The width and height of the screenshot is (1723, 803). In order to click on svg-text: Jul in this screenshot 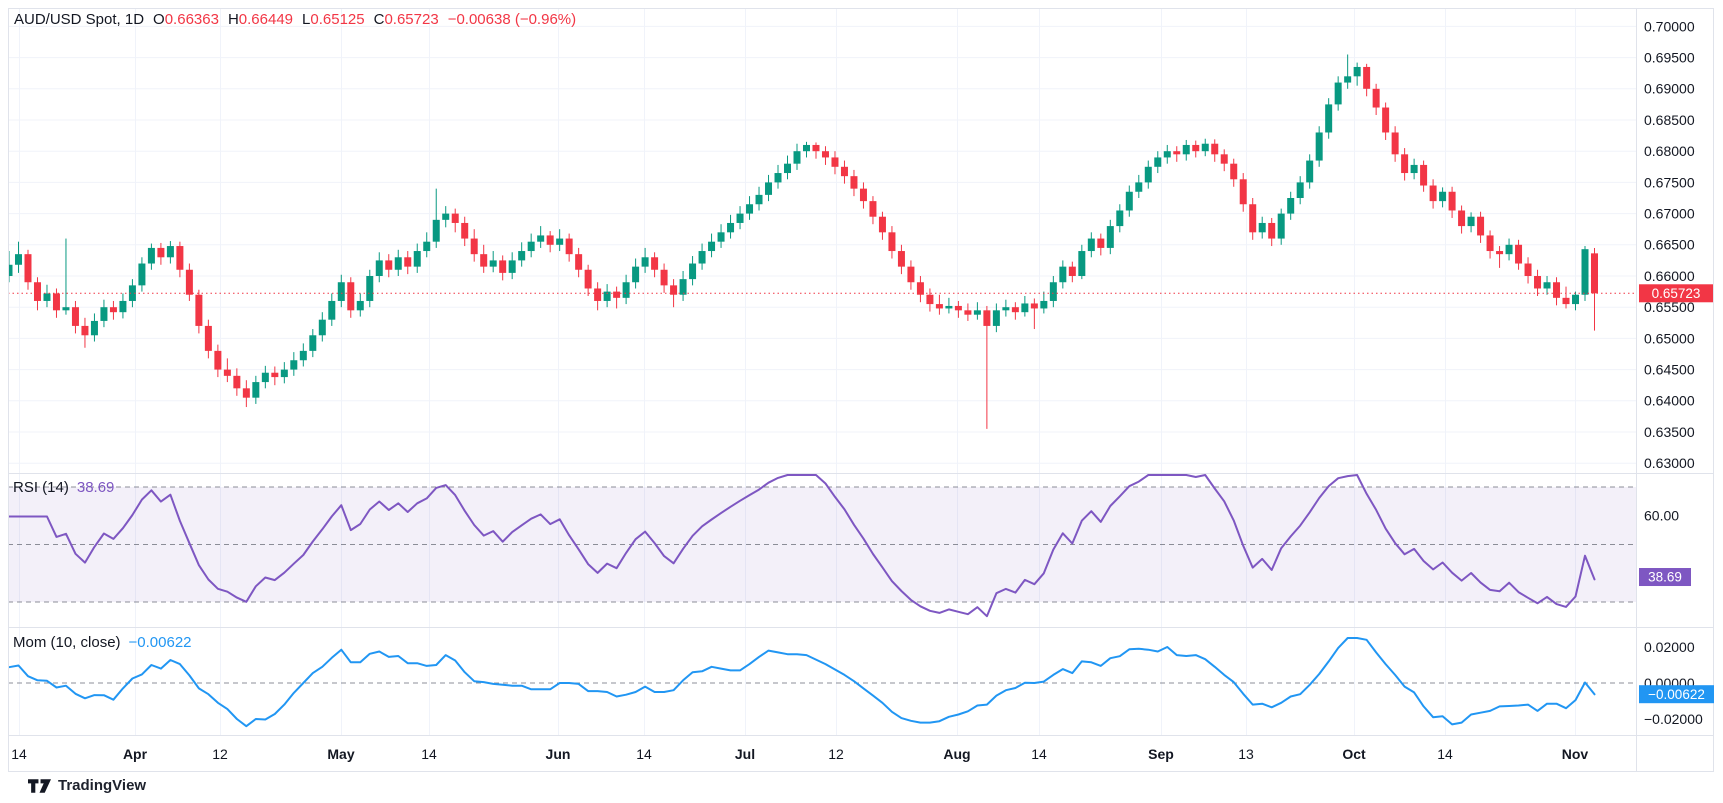, I will do `click(745, 754)`.